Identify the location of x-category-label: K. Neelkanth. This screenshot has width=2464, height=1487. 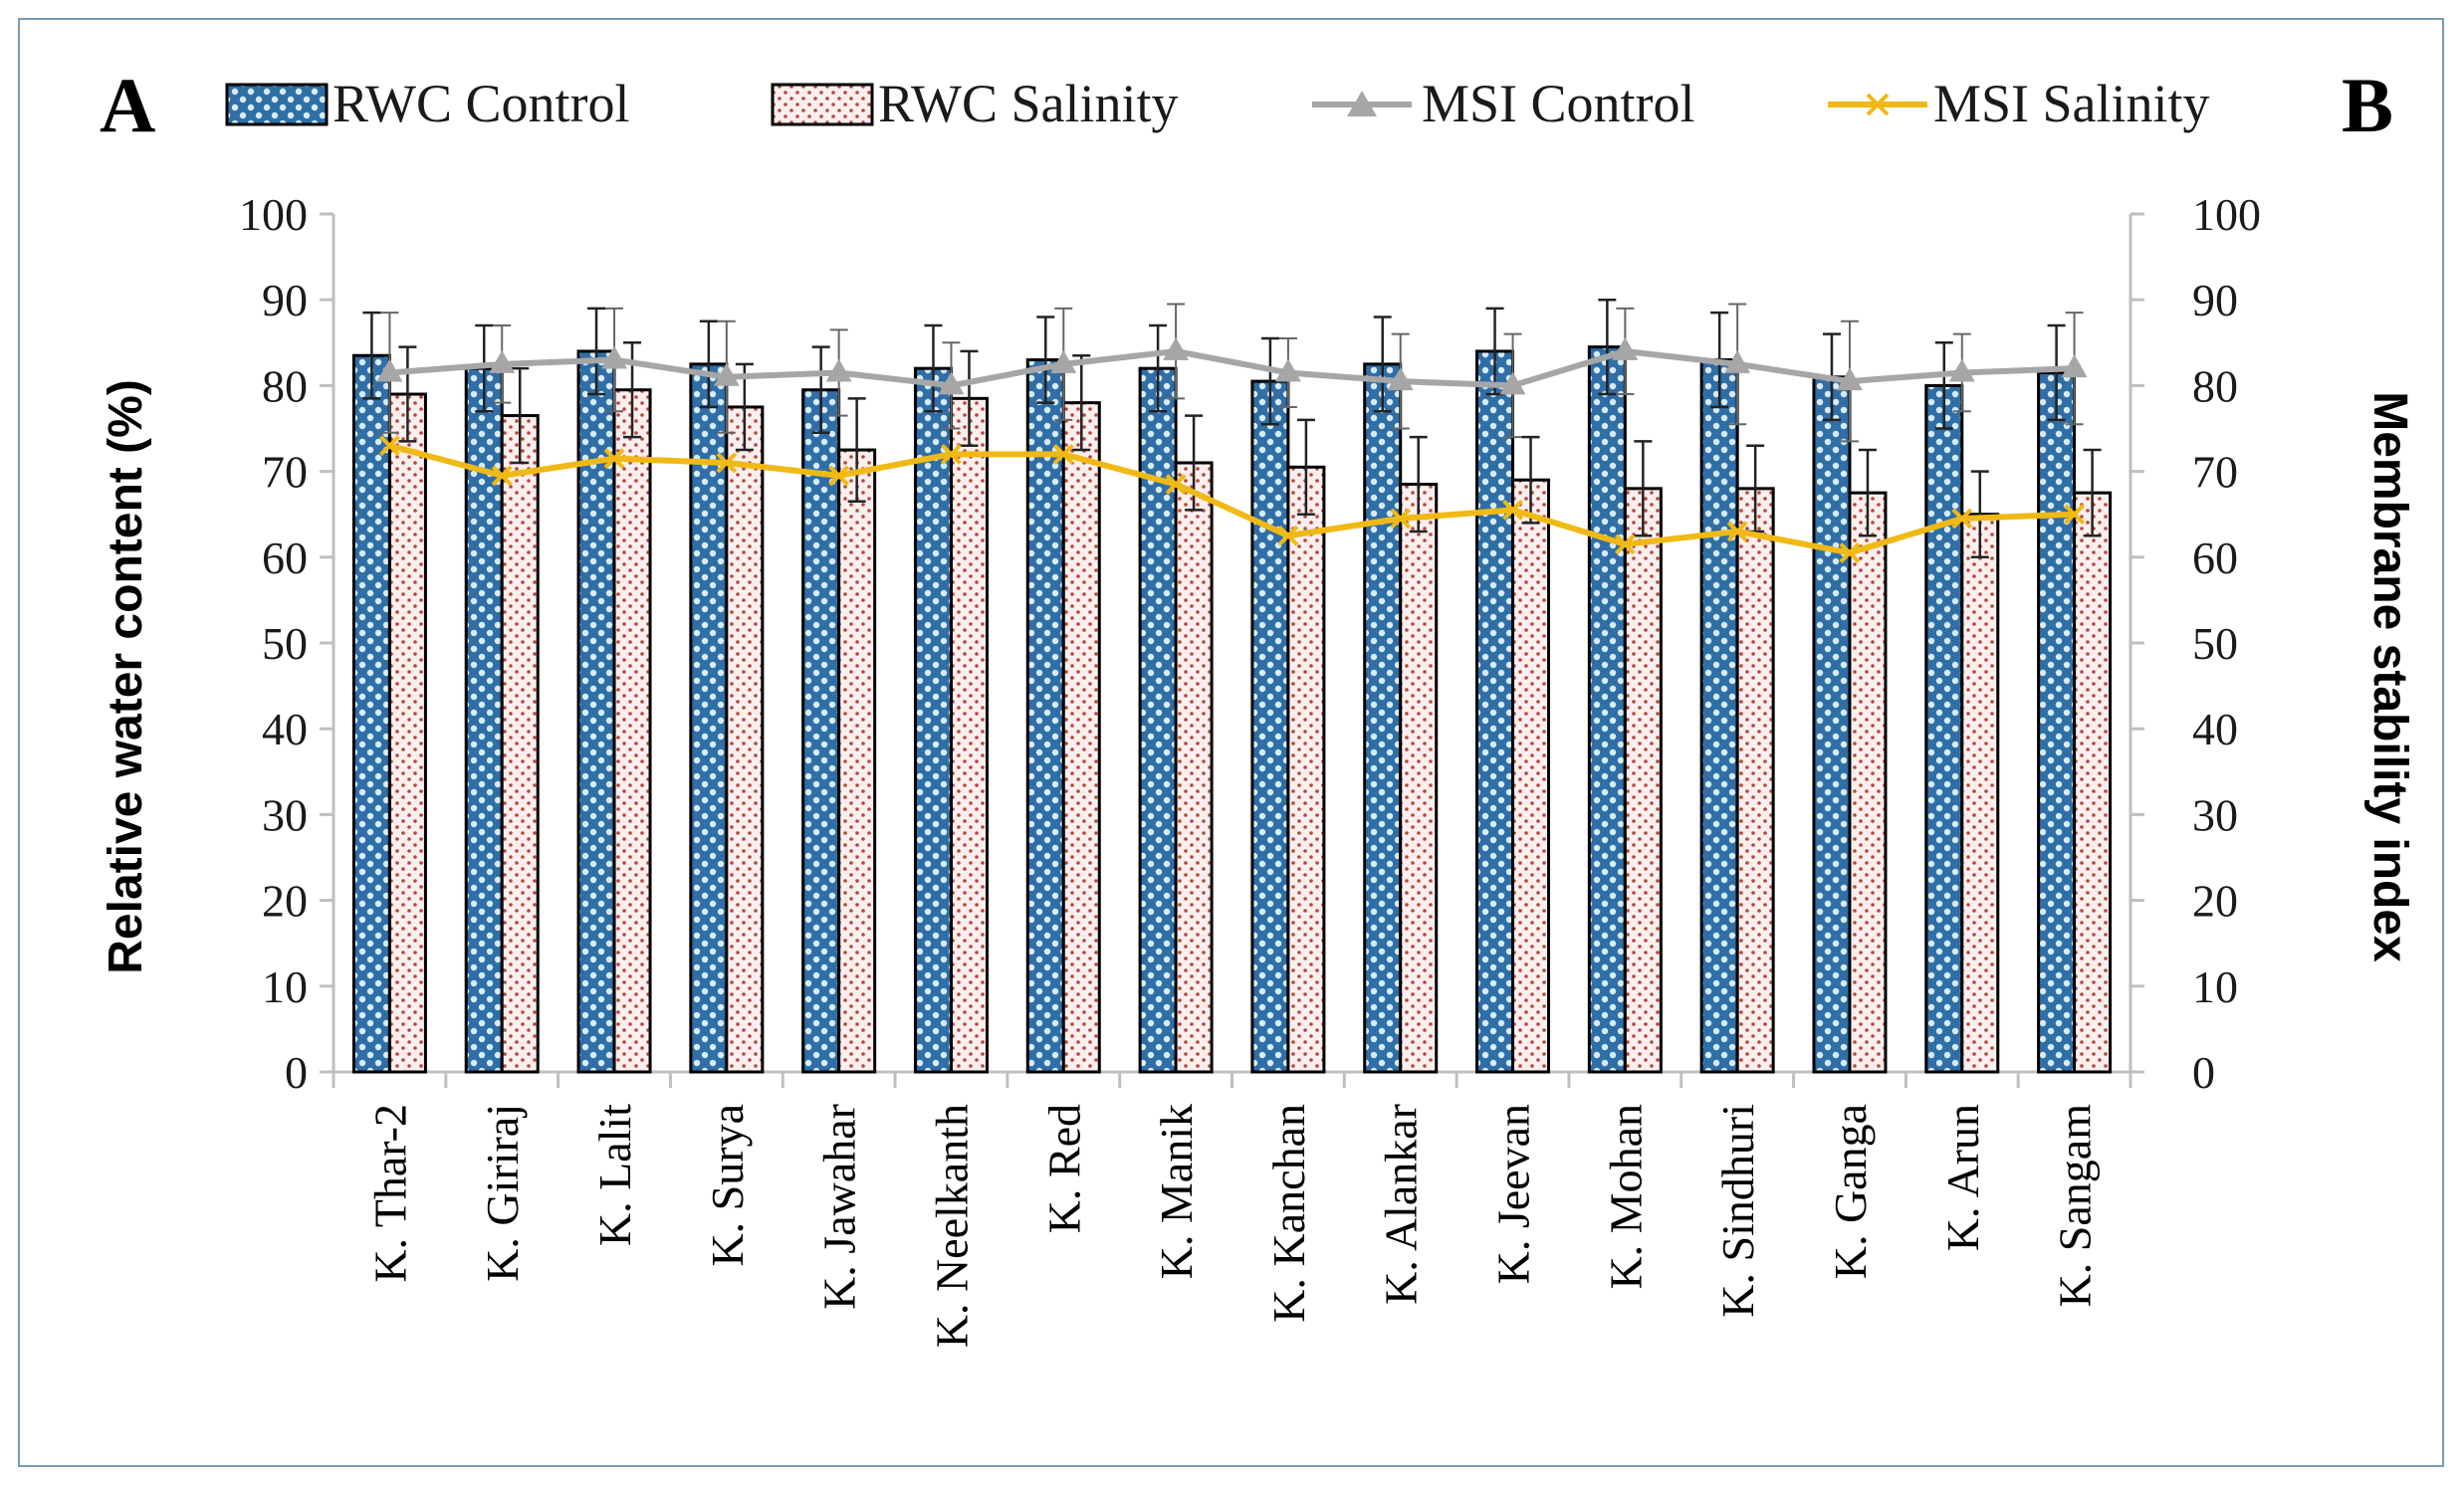
(952, 1226).